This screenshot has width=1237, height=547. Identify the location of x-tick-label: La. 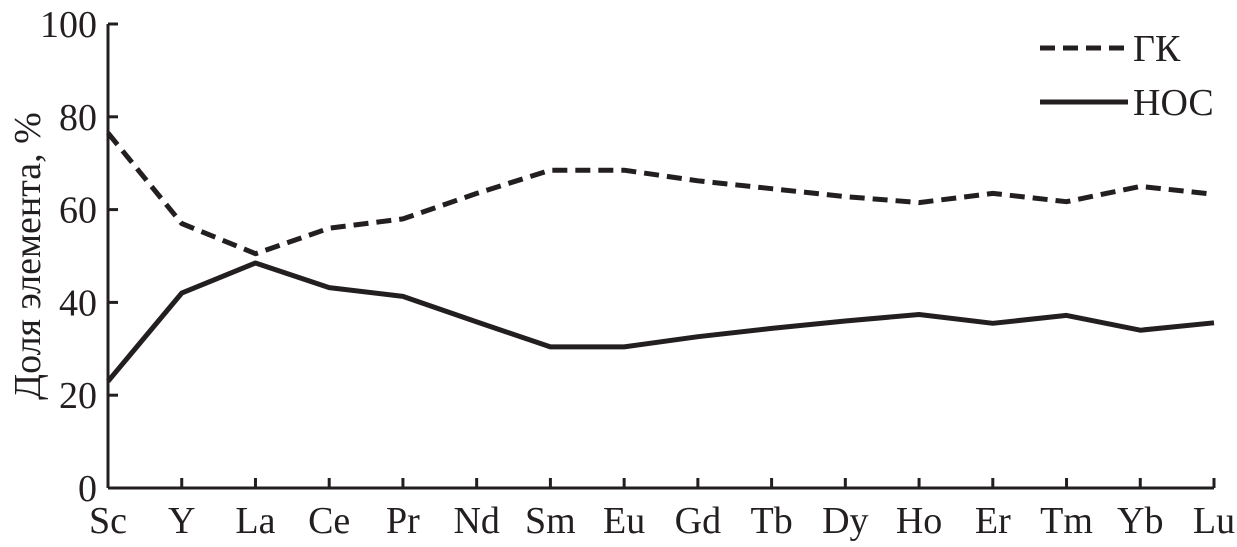
(255, 521).